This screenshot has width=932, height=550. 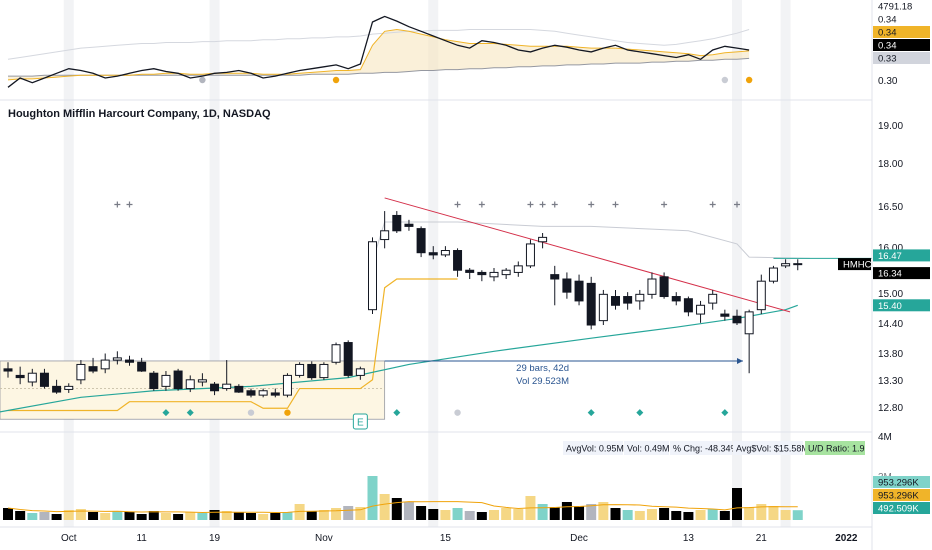 I want to click on time-axis: Oct 11 19 Nov 15 Dec 13 21 2022, so click(x=459, y=538).